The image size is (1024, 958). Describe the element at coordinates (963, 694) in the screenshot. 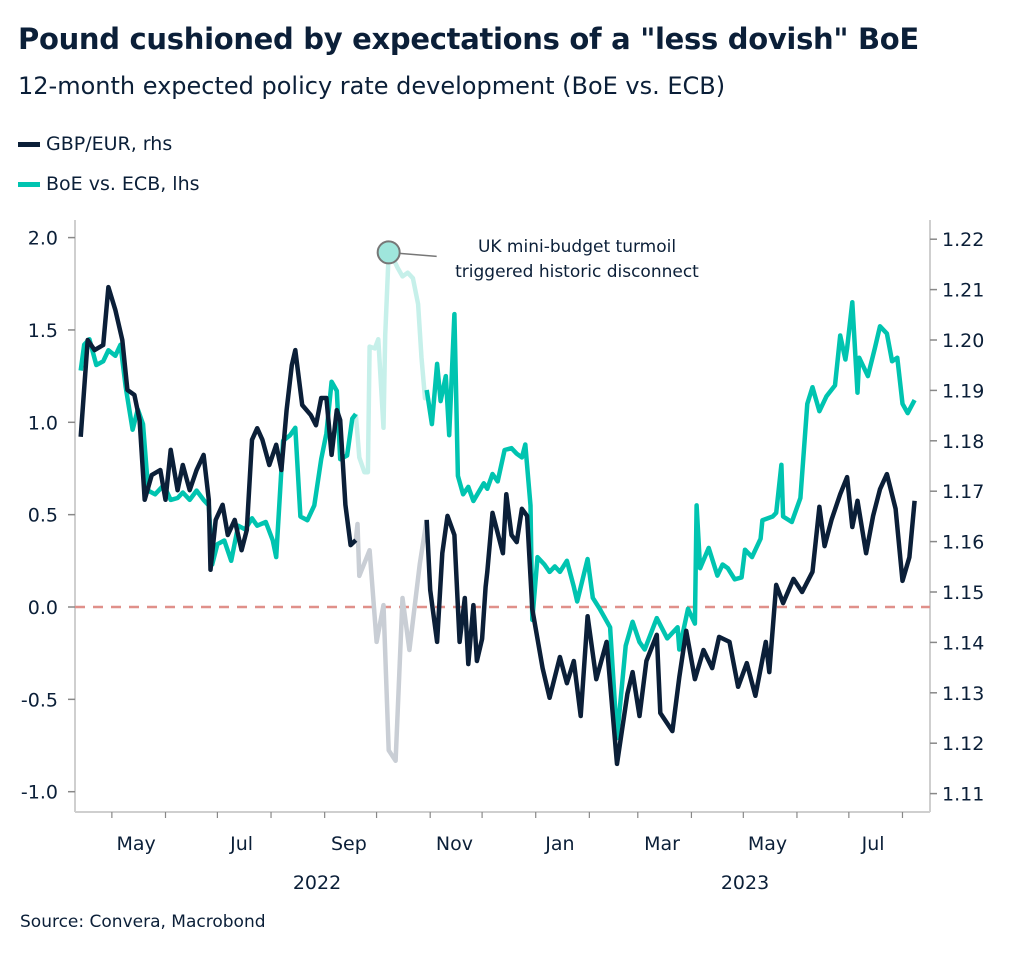

I see `right-tick-label: 1.13` at that location.